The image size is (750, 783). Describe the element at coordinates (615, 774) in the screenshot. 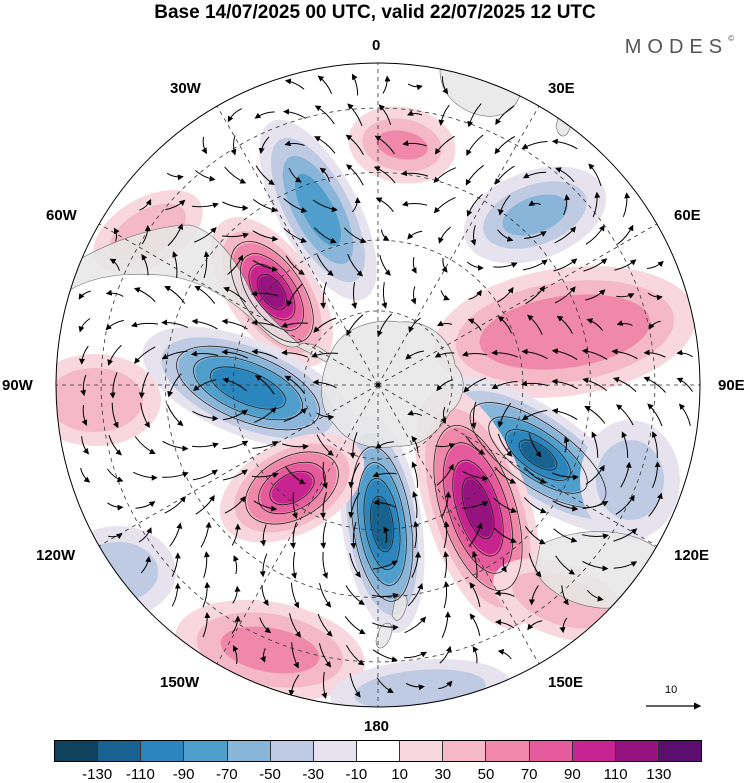

I see `colorbar-tick-label: 110` at that location.